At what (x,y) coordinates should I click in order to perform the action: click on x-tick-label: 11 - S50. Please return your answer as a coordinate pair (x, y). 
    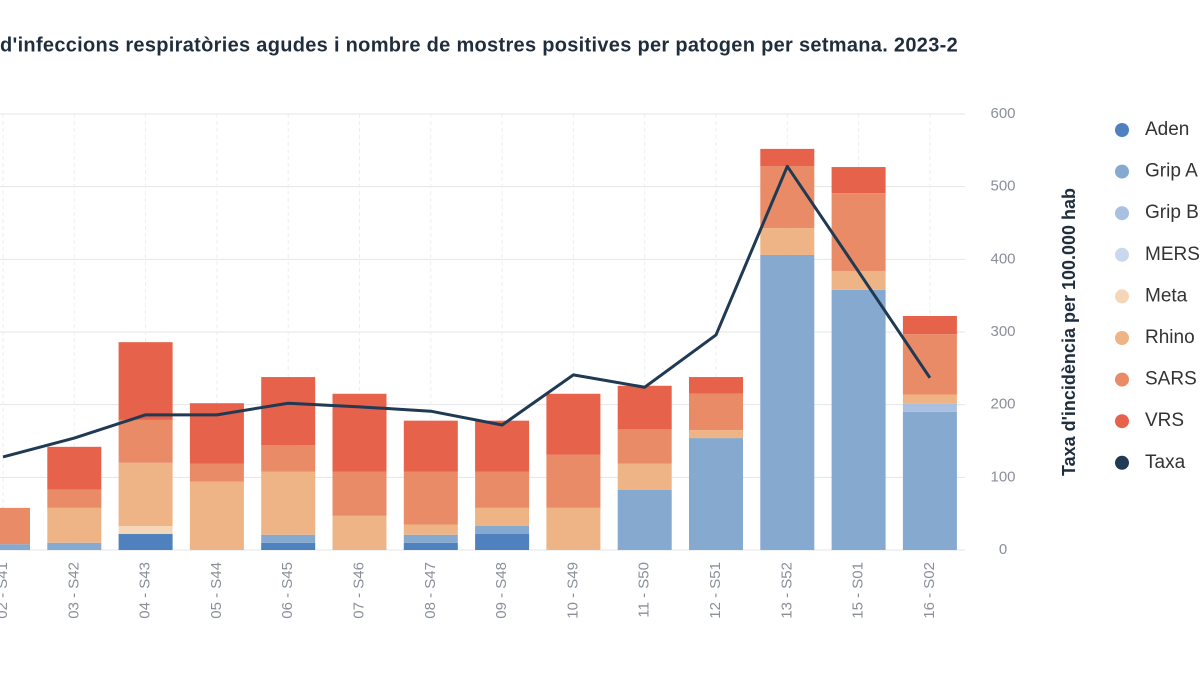
    Looking at the image, I should click on (644, 590).